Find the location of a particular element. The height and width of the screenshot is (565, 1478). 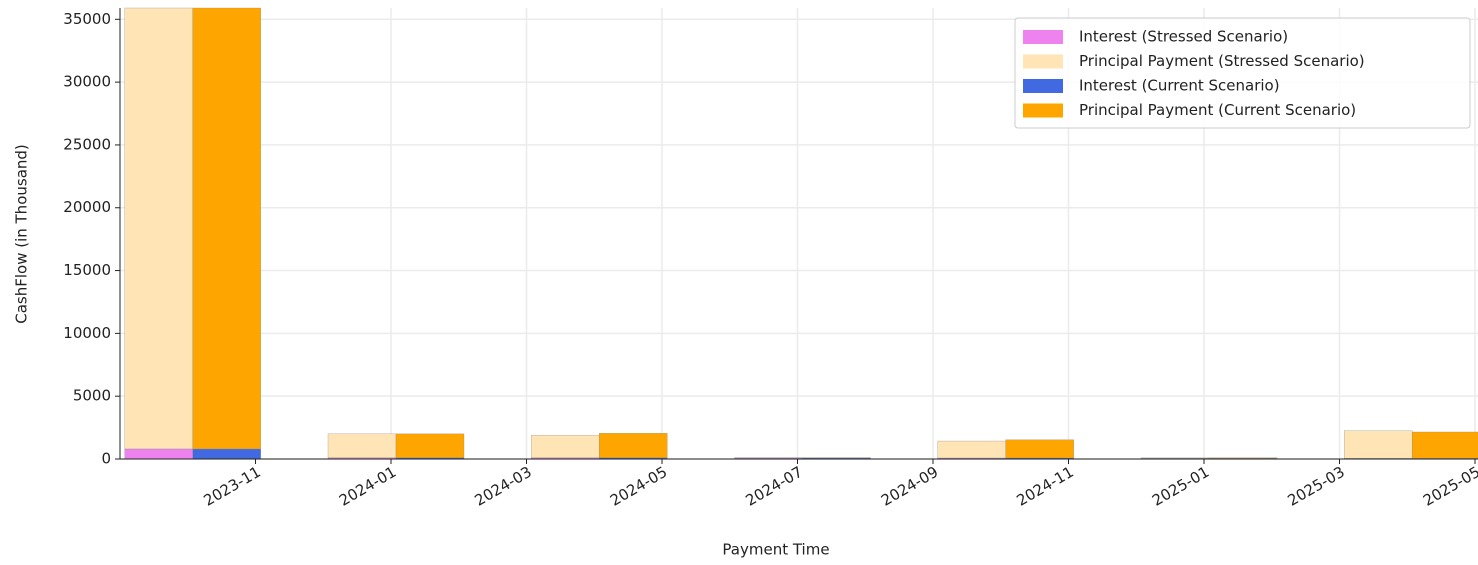

x-tick-label: 2024-07 is located at coordinates (773, 486).